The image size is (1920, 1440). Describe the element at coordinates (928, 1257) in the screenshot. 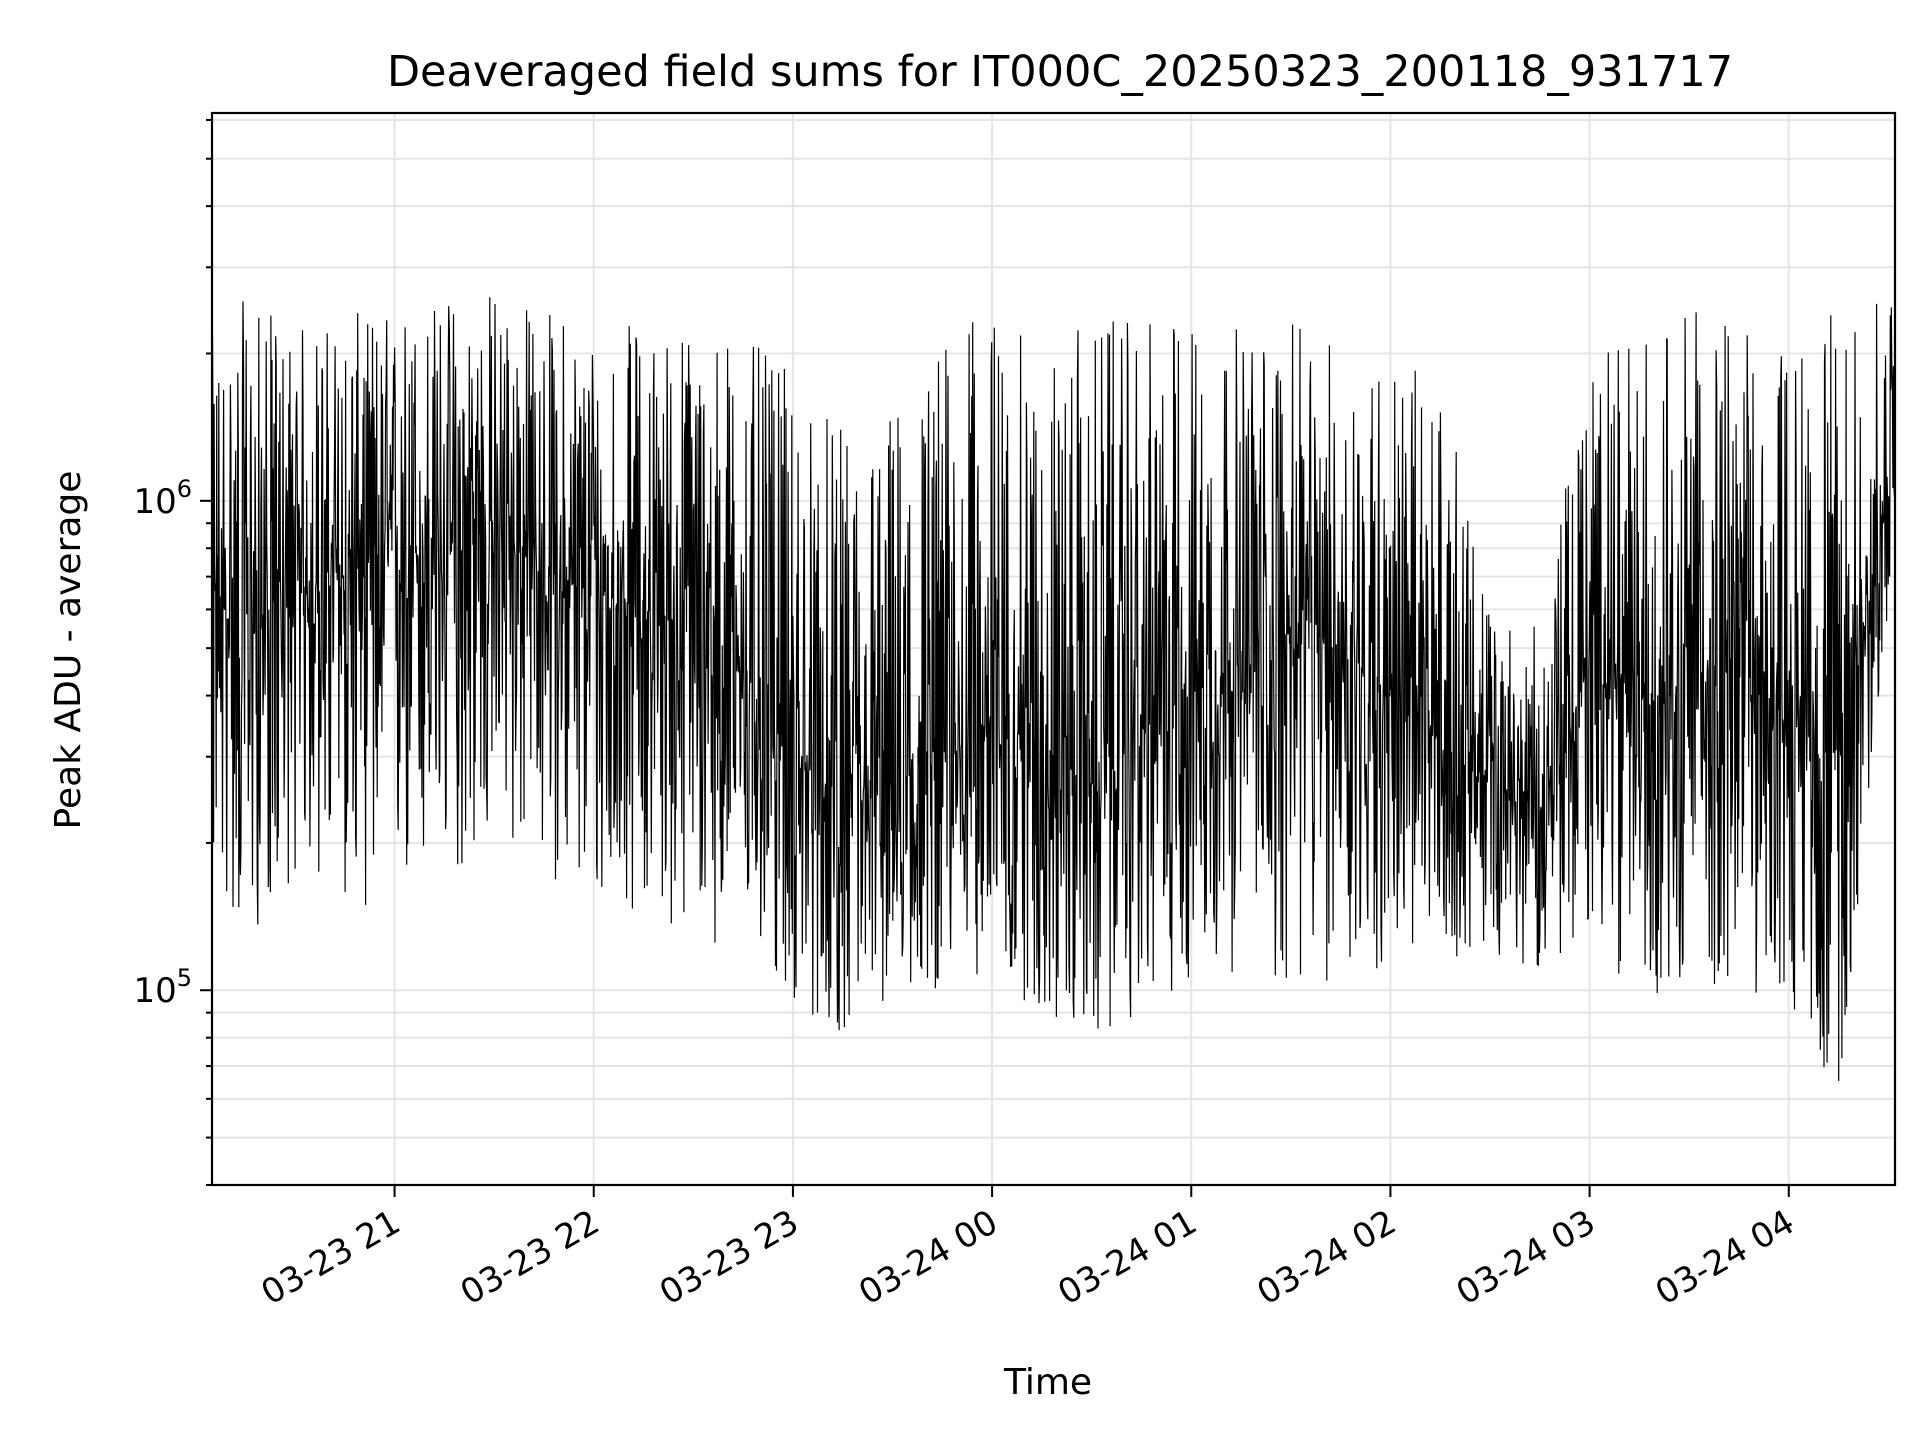

I see `x-tick-label: 03-24 00` at that location.